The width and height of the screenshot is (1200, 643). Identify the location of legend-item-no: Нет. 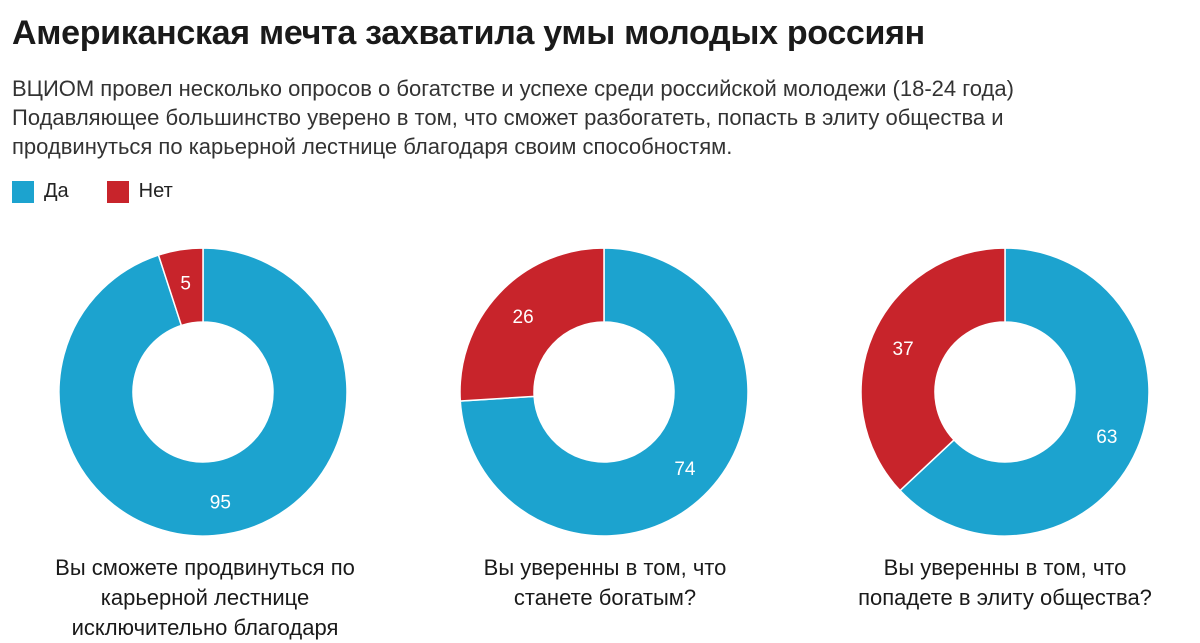
(139, 191).